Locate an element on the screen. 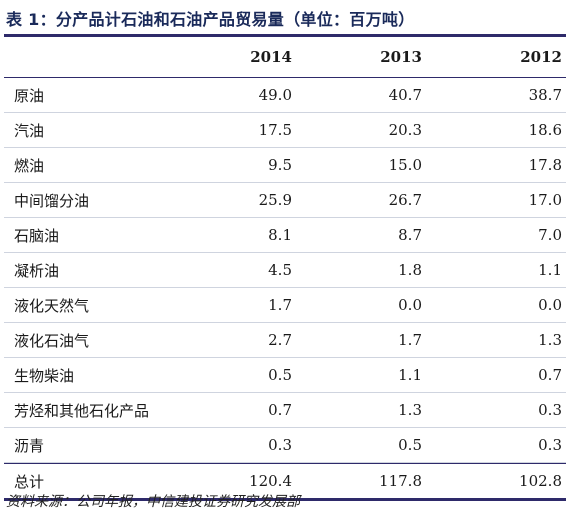  cell-2012: 38.7 is located at coordinates (545, 95).